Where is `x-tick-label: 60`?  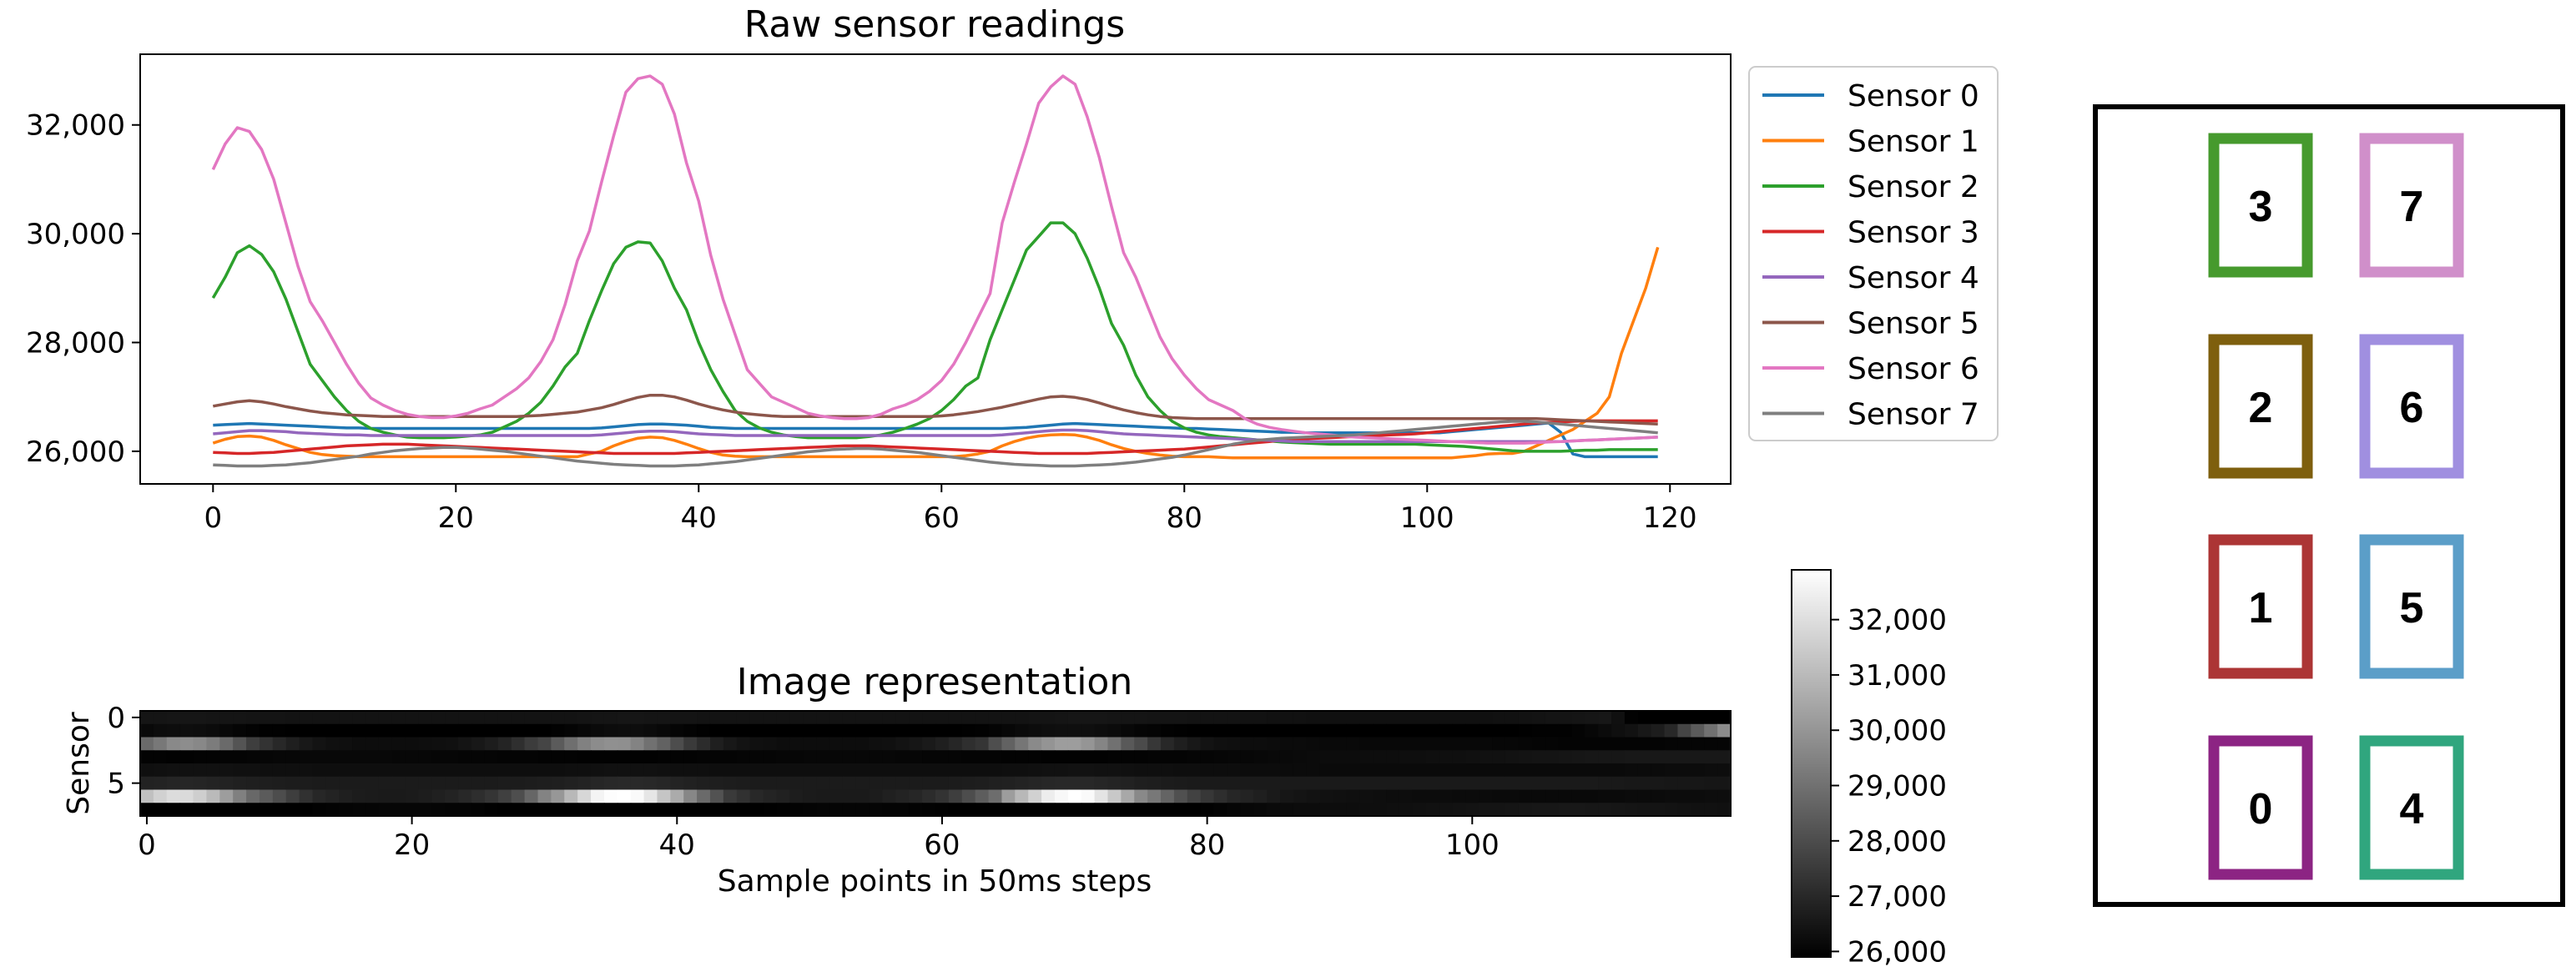 x-tick-label: 60 is located at coordinates (942, 518).